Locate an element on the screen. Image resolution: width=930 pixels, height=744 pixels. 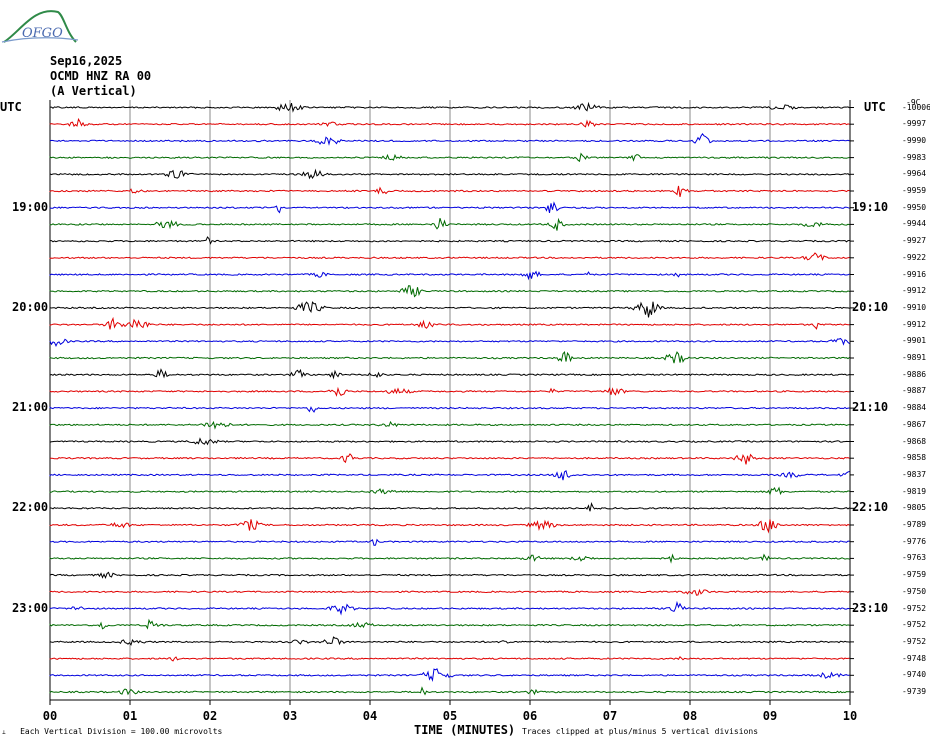
trace-count-label: -9789 is located at coordinates (914, 524).